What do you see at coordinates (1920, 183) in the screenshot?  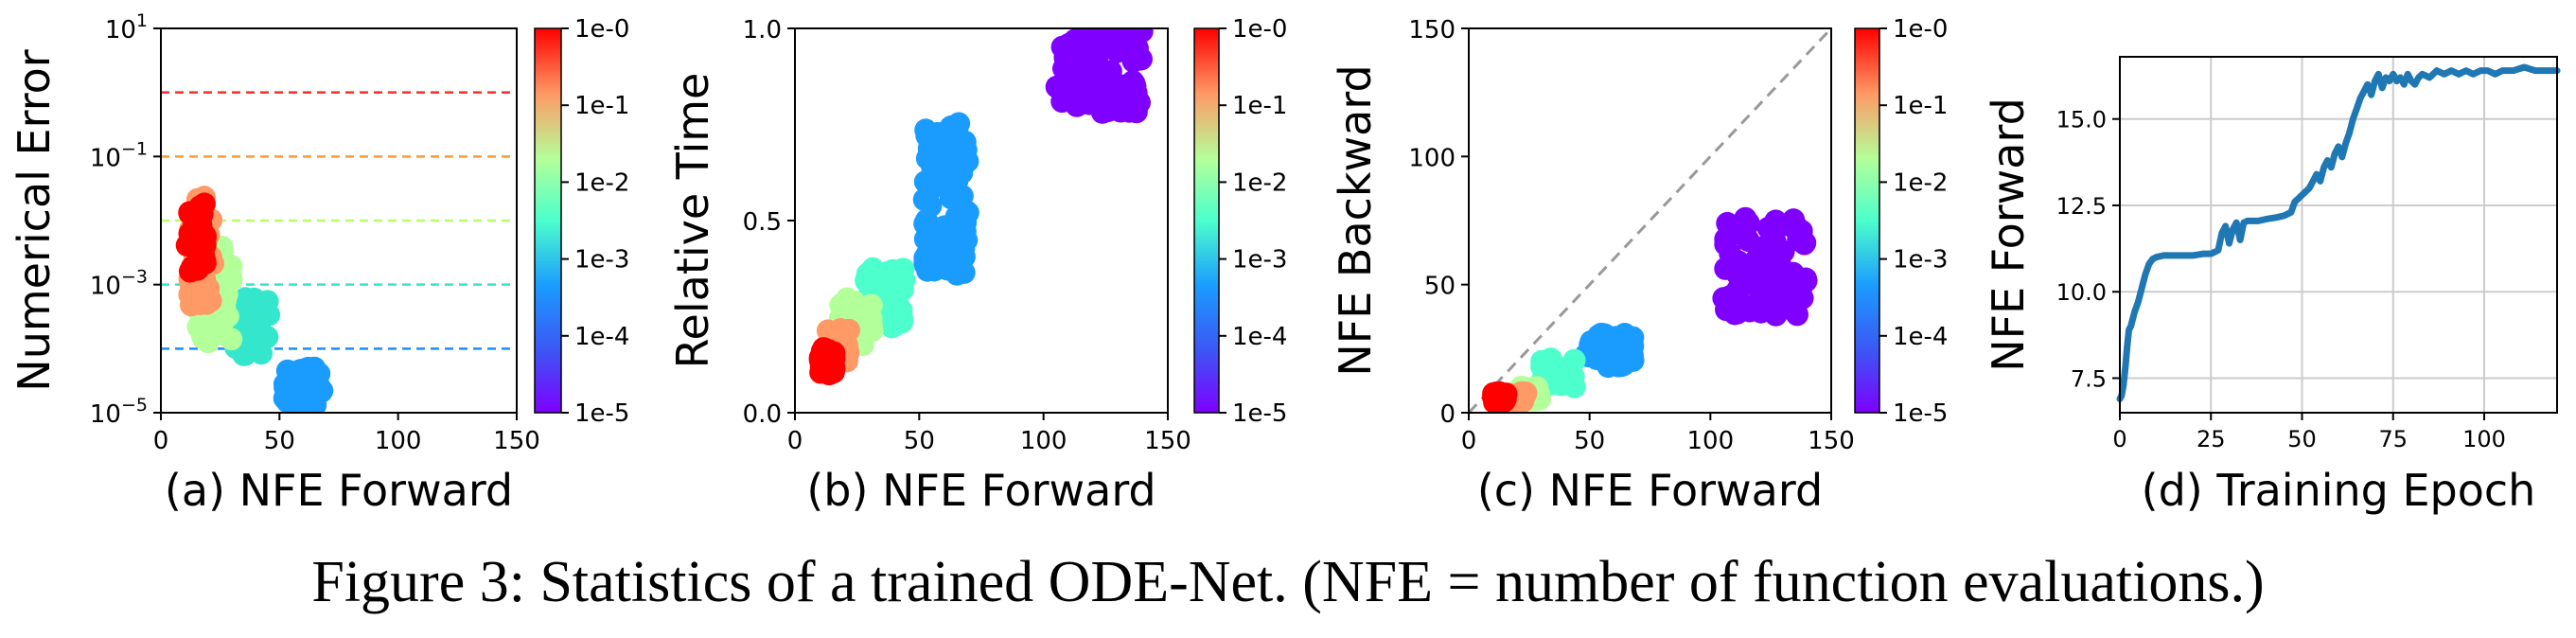 I see `colorbar-tick-label: 1e-2` at bounding box center [1920, 183].